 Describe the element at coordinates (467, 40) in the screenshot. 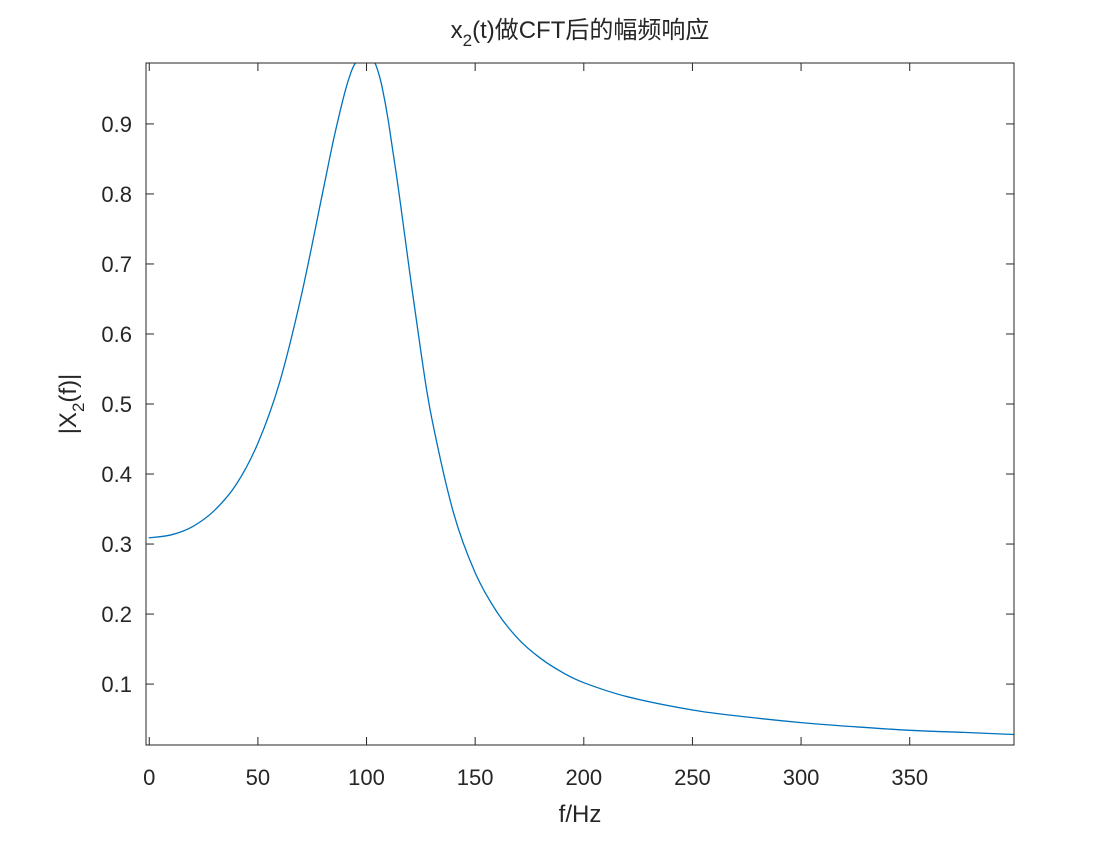

I see `chart-title-subscript: 2` at that location.